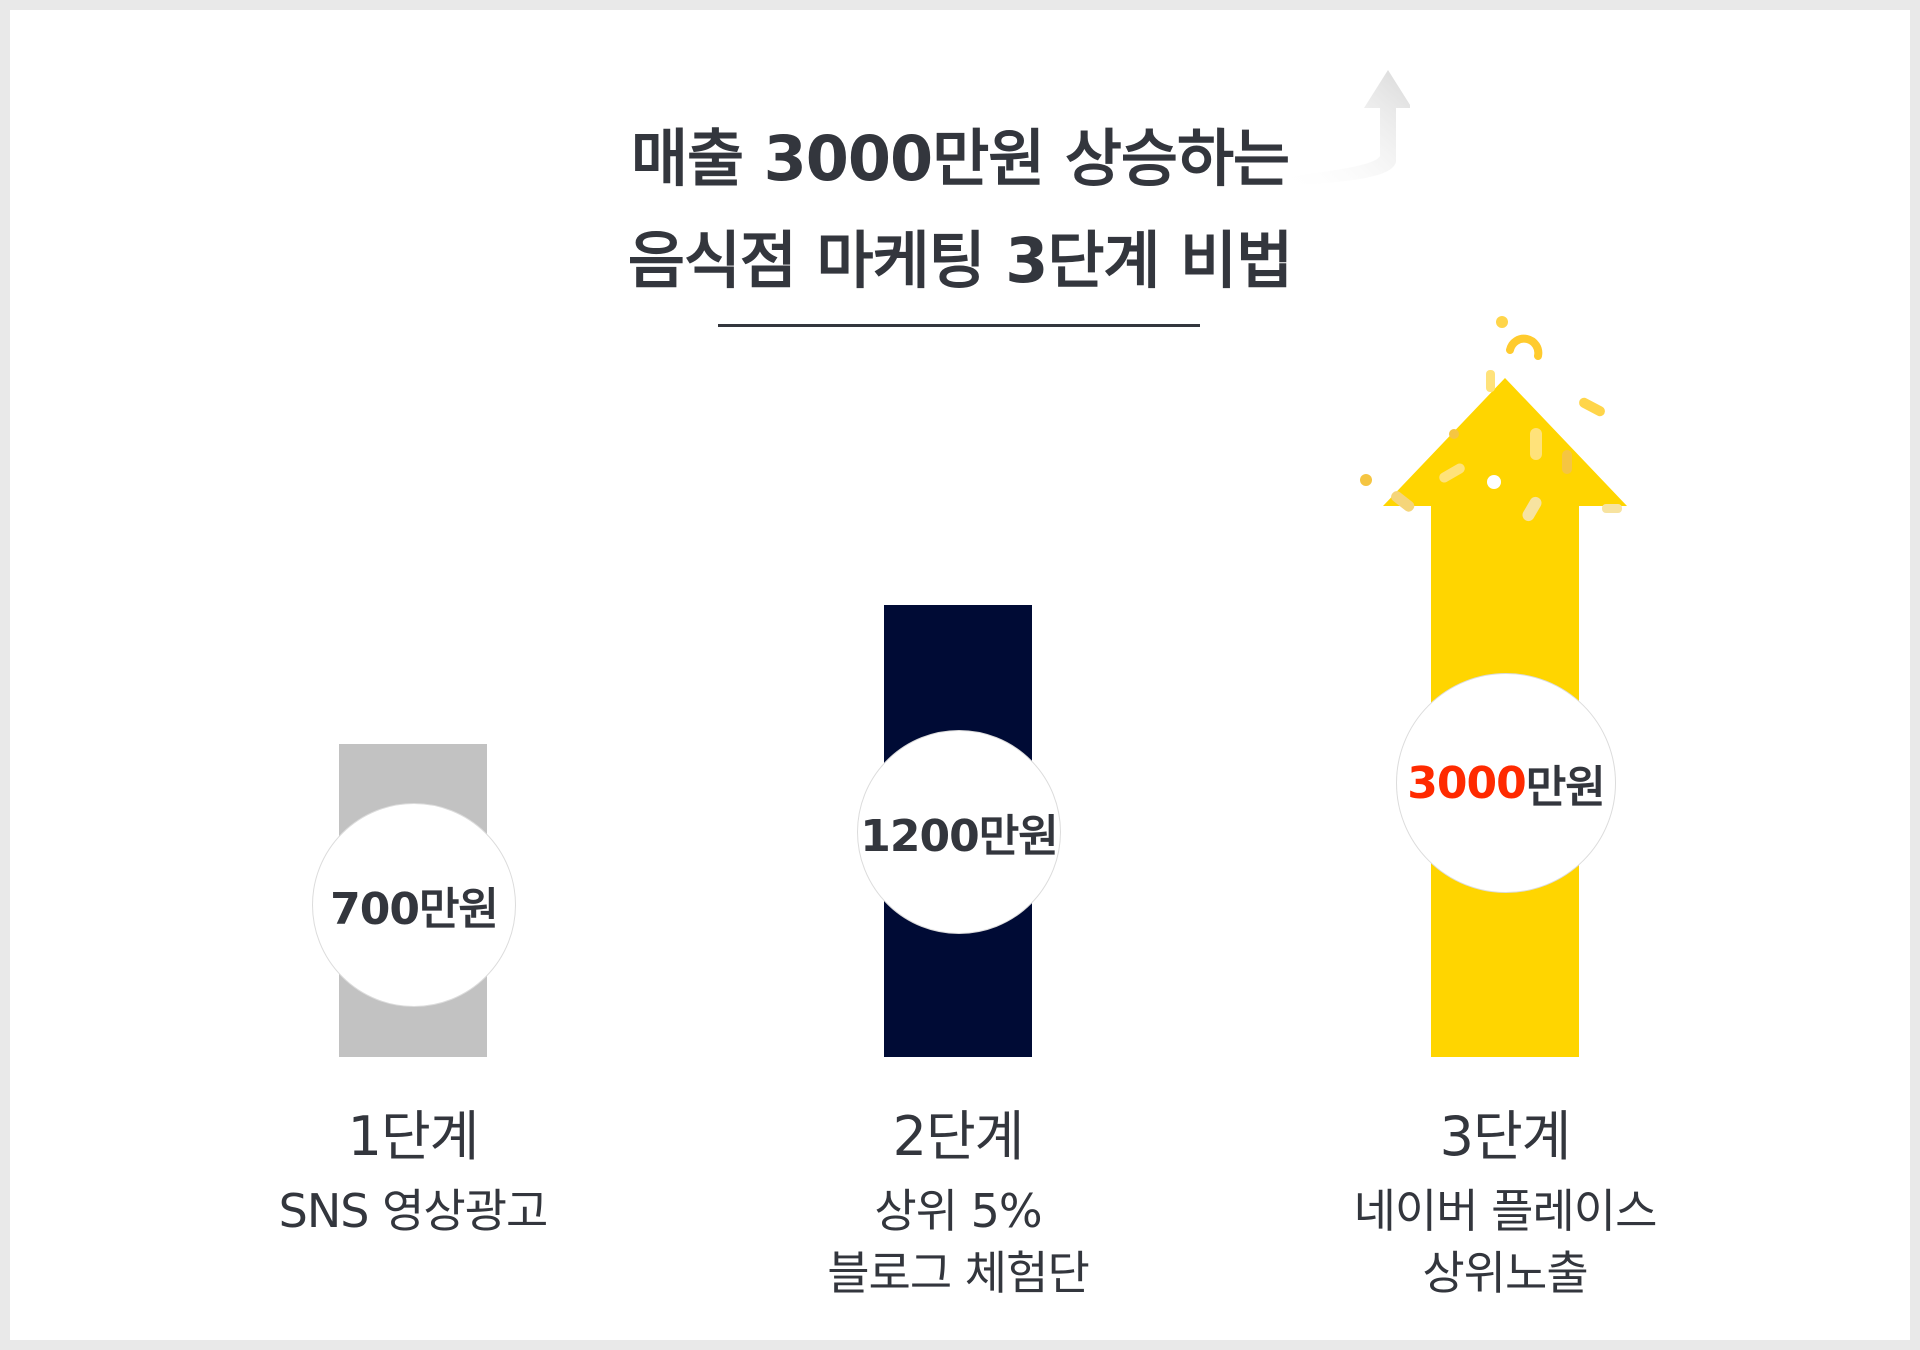 Image resolution: width=1920 pixels, height=1350 pixels. Describe the element at coordinates (1491, 419) in the screenshot. I see `confetti-icon` at that location.